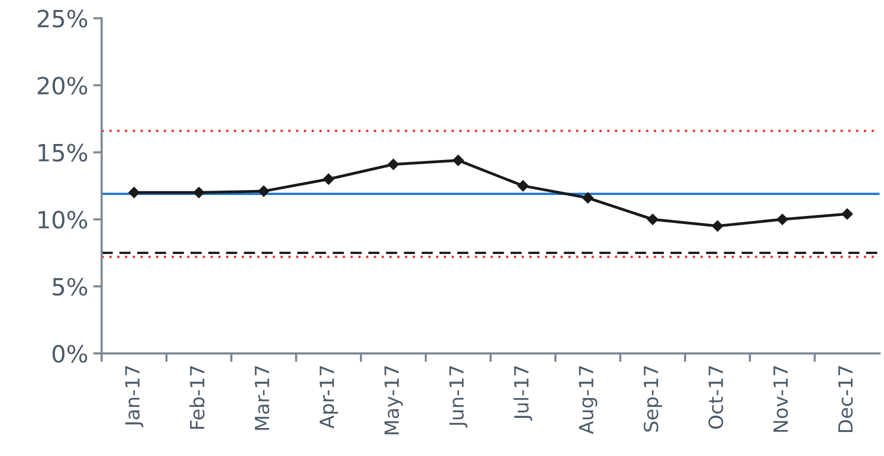 This screenshot has width=884, height=456. What do you see at coordinates (134, 397) in the screenshot?
I see `x-tick-label: Jan-17` at bounding box center [134, 397].